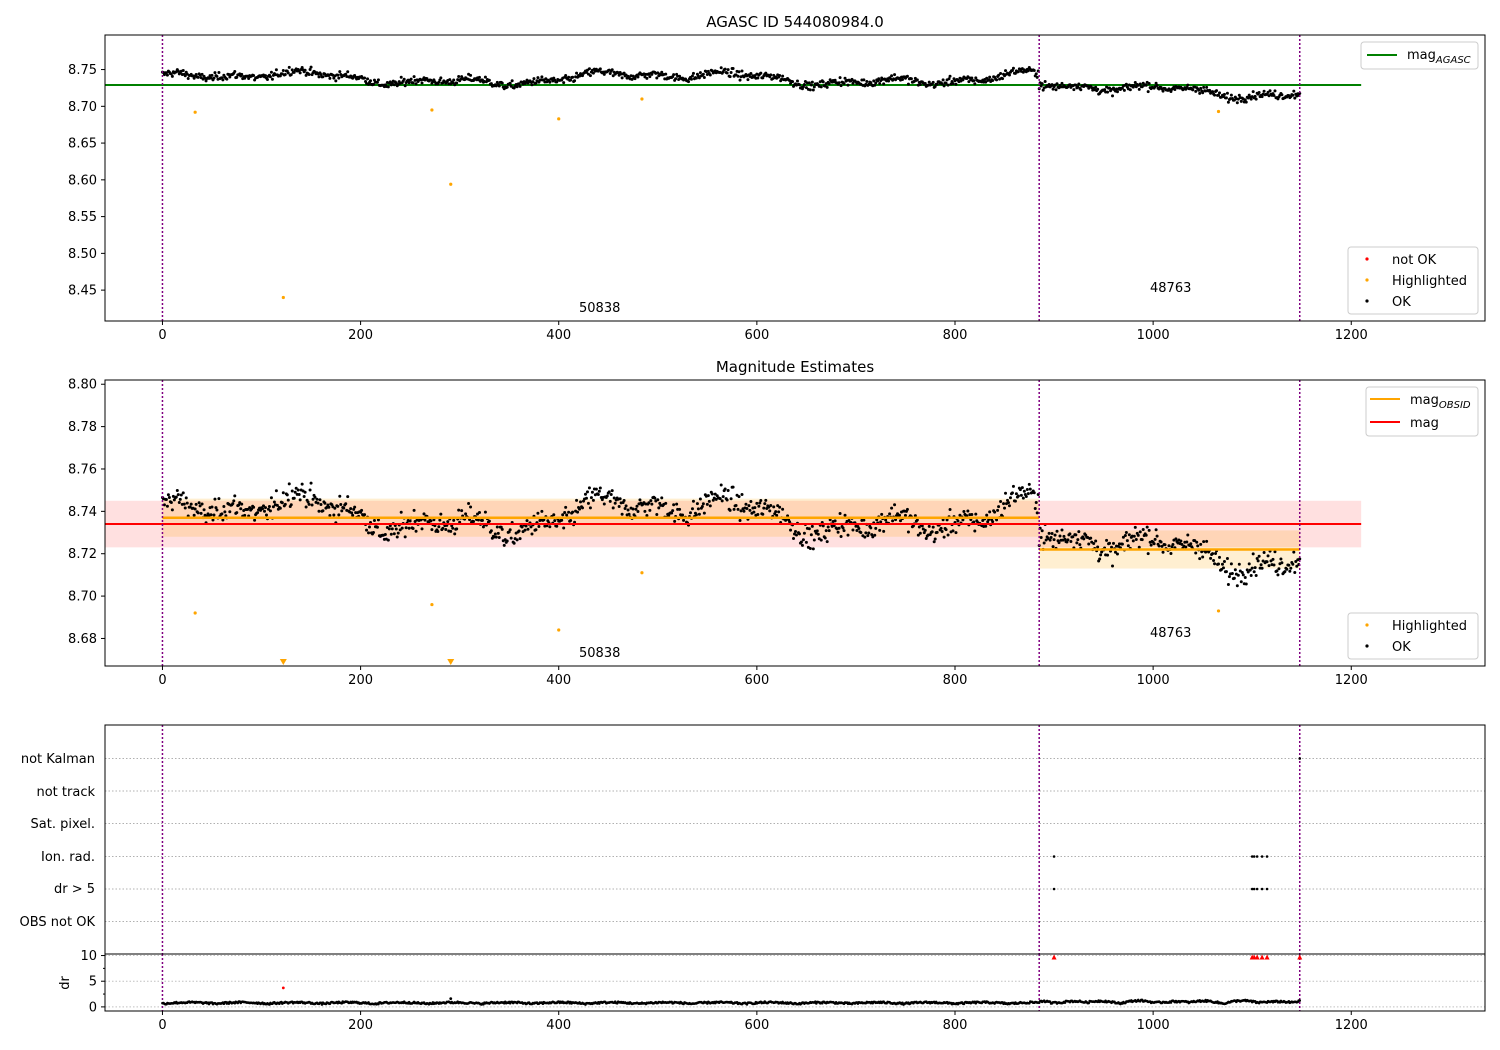 The image size is (1500, 1050). Describe the element at coordinates (65, 792) in the screenshot. I see `flag-label-not-track: not track` at that location.